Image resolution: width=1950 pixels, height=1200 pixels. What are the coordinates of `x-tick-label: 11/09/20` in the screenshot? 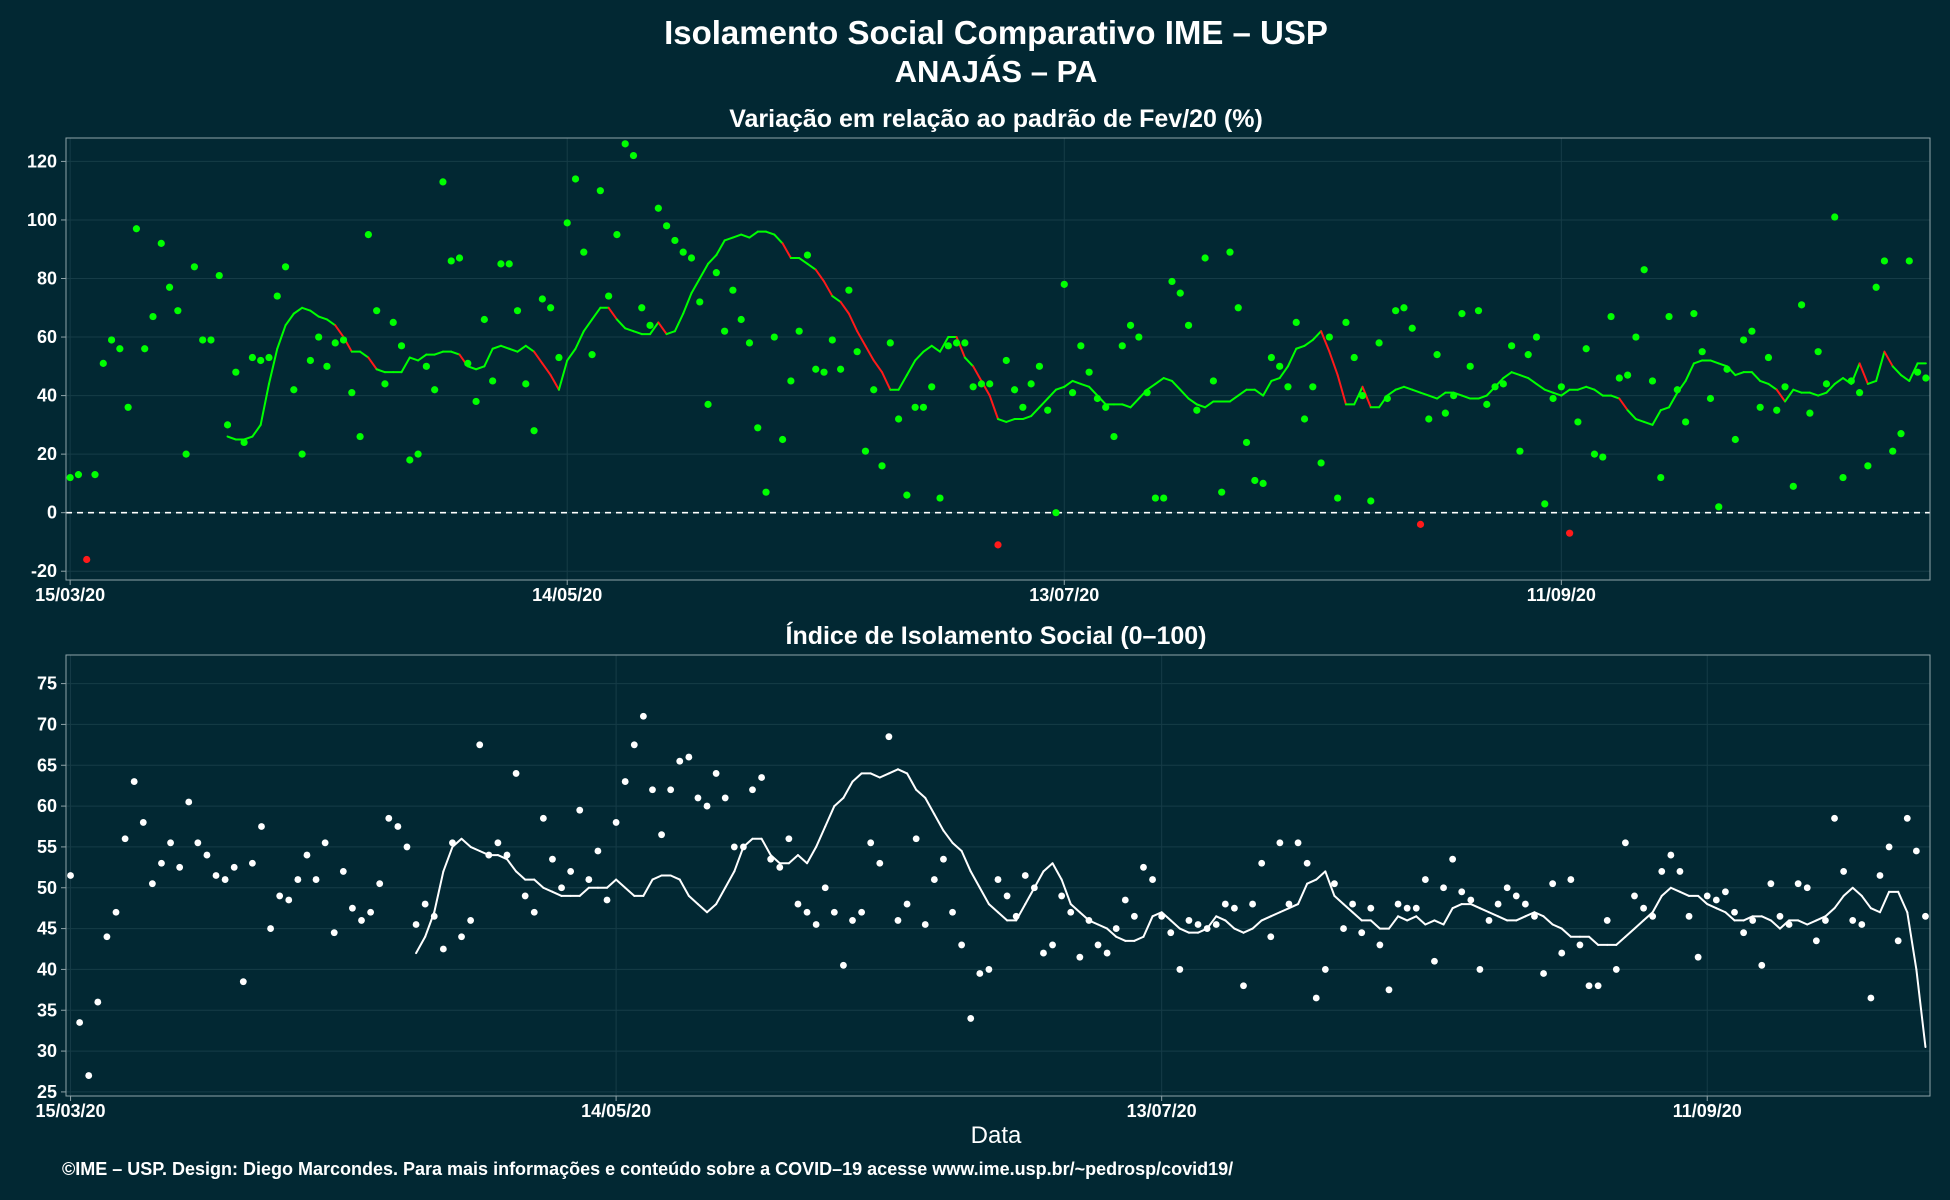 It's located at (1561, 595).